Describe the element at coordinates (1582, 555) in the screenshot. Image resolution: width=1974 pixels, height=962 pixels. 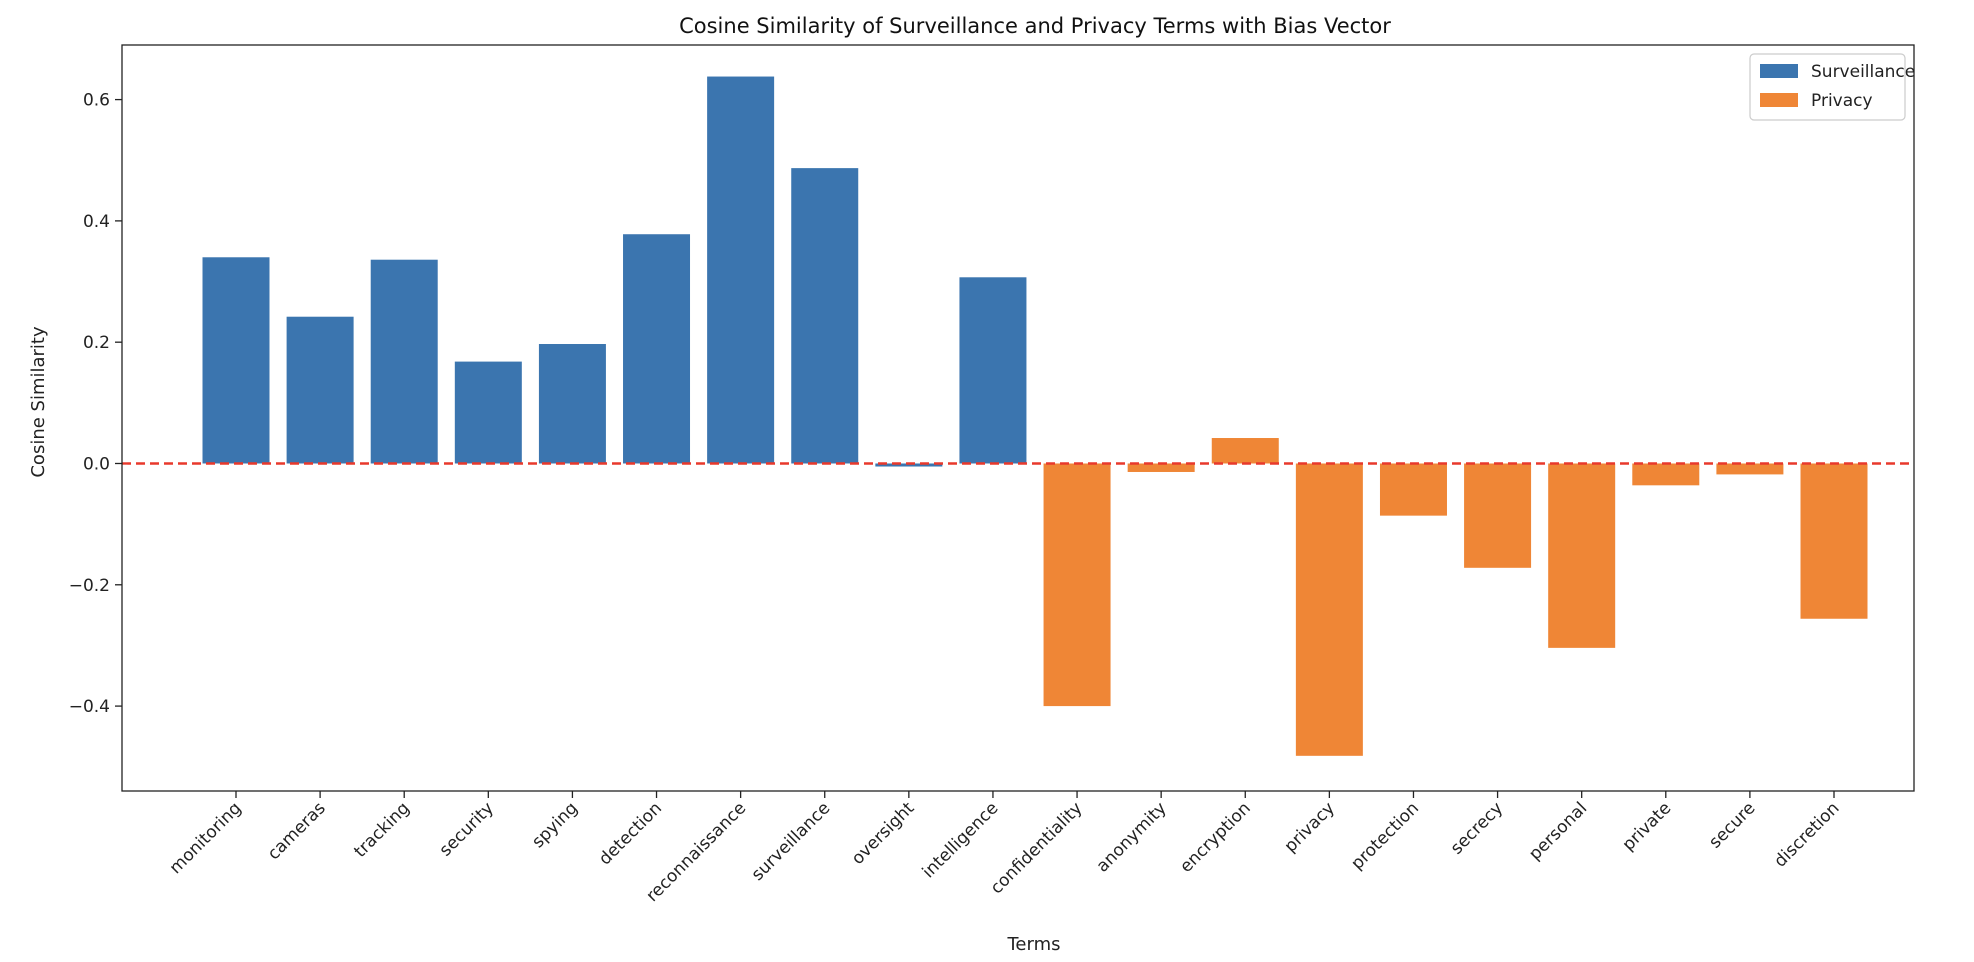
I see `bar-personal` at that location.